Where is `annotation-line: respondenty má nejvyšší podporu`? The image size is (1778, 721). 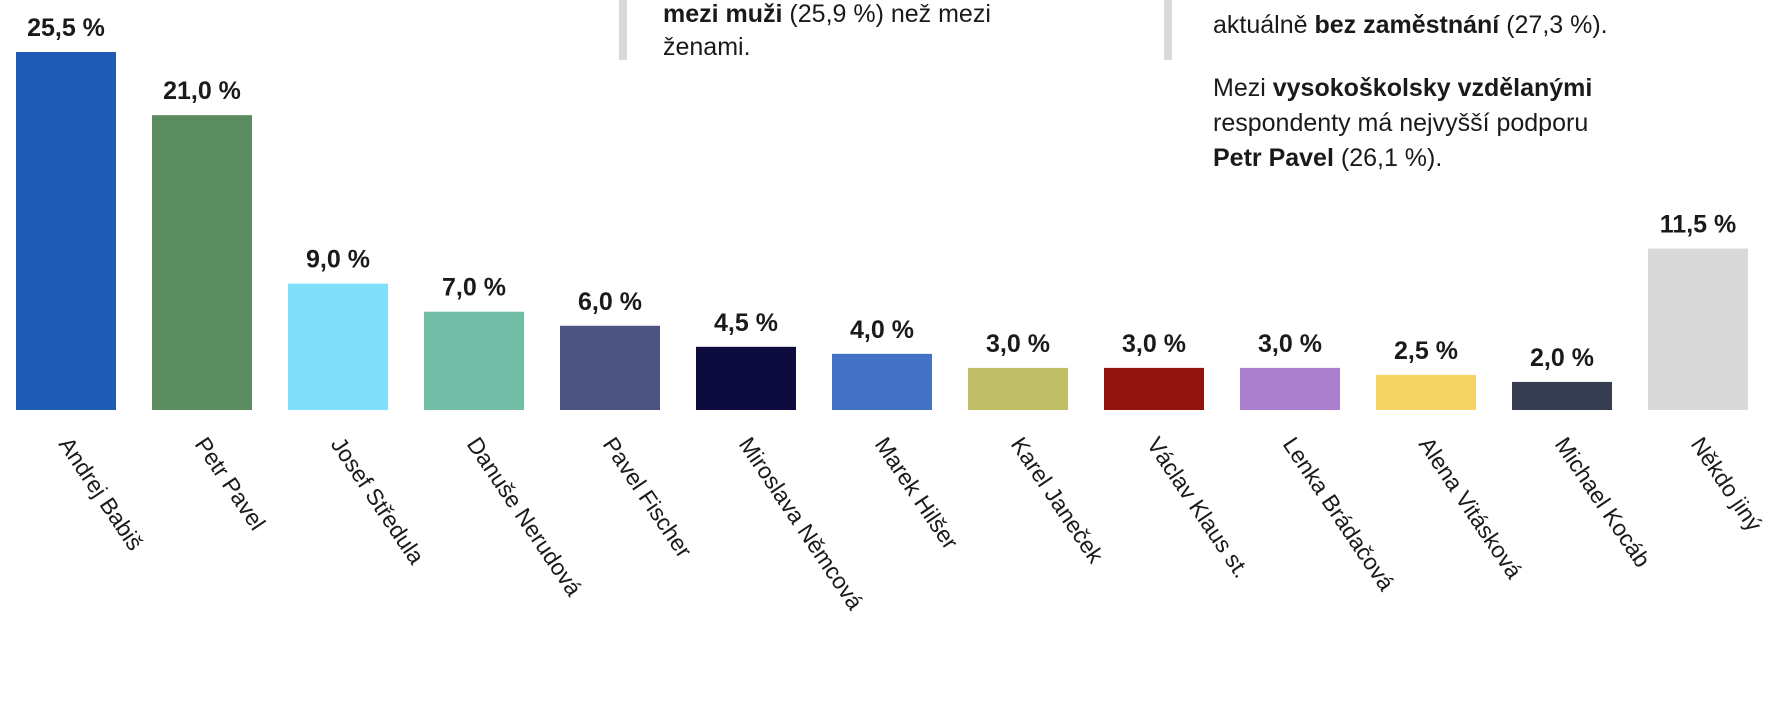 annotation-line: respondenty má nejvyšší podporu is located at coordinates (1400, 123).